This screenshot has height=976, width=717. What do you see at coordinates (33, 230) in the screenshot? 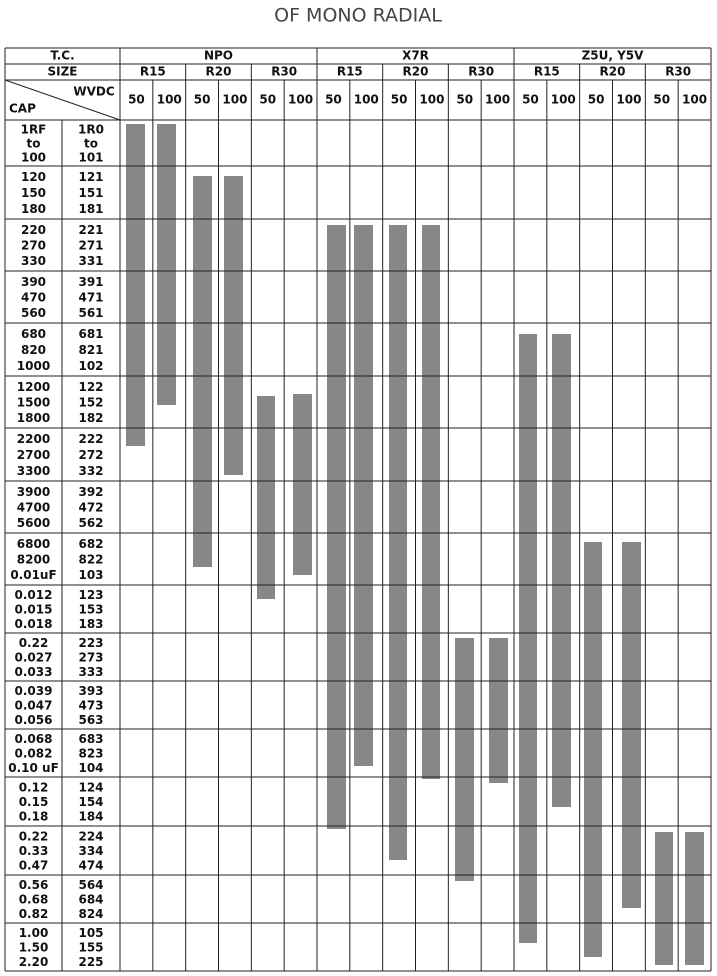
I see `cap-value: 220` at bounding box center [33, 230].